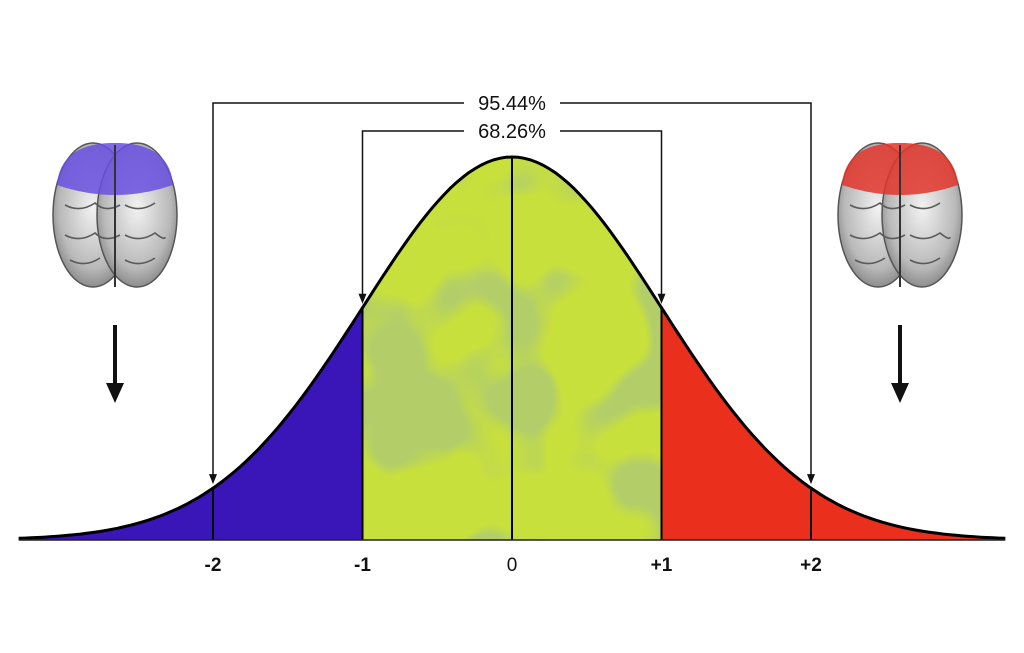 Image resolution: width=1024 pixels, height=653 pixels. I want to click on x-tick-labels: -2 -1 0 +1 +2, so click(513, 565).